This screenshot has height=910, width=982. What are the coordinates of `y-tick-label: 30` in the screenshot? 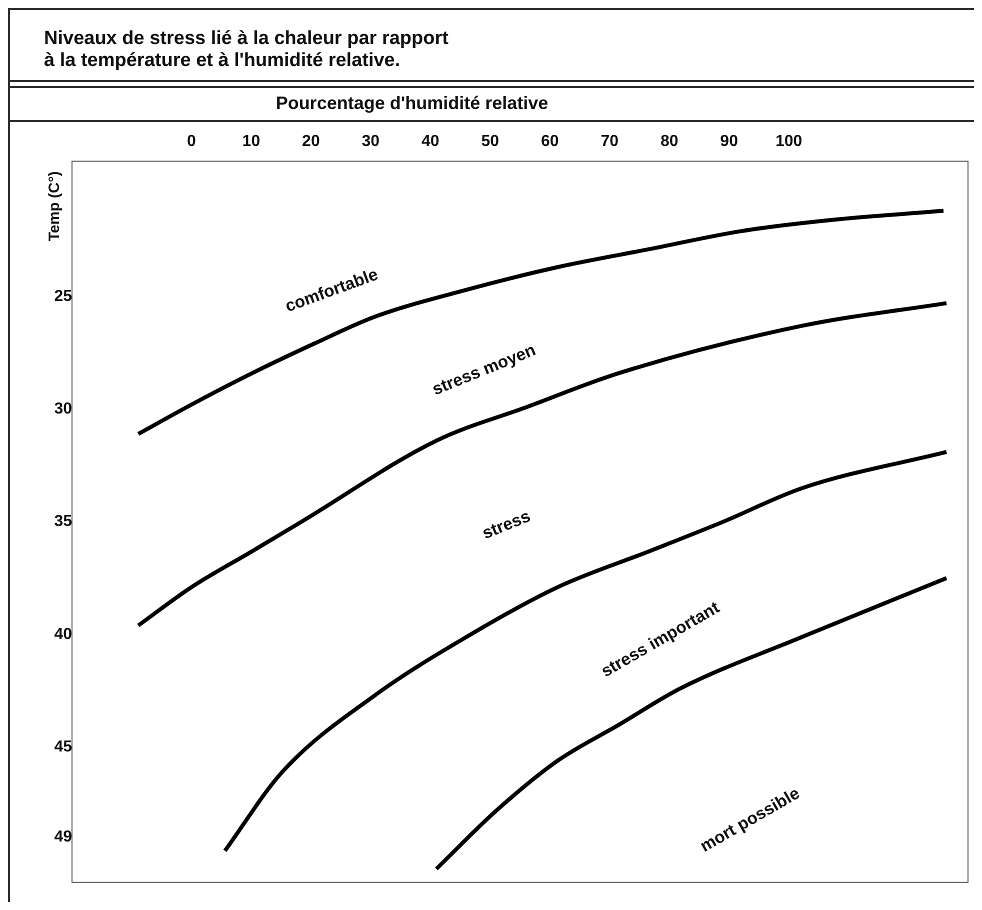 It's located at (63, 409).